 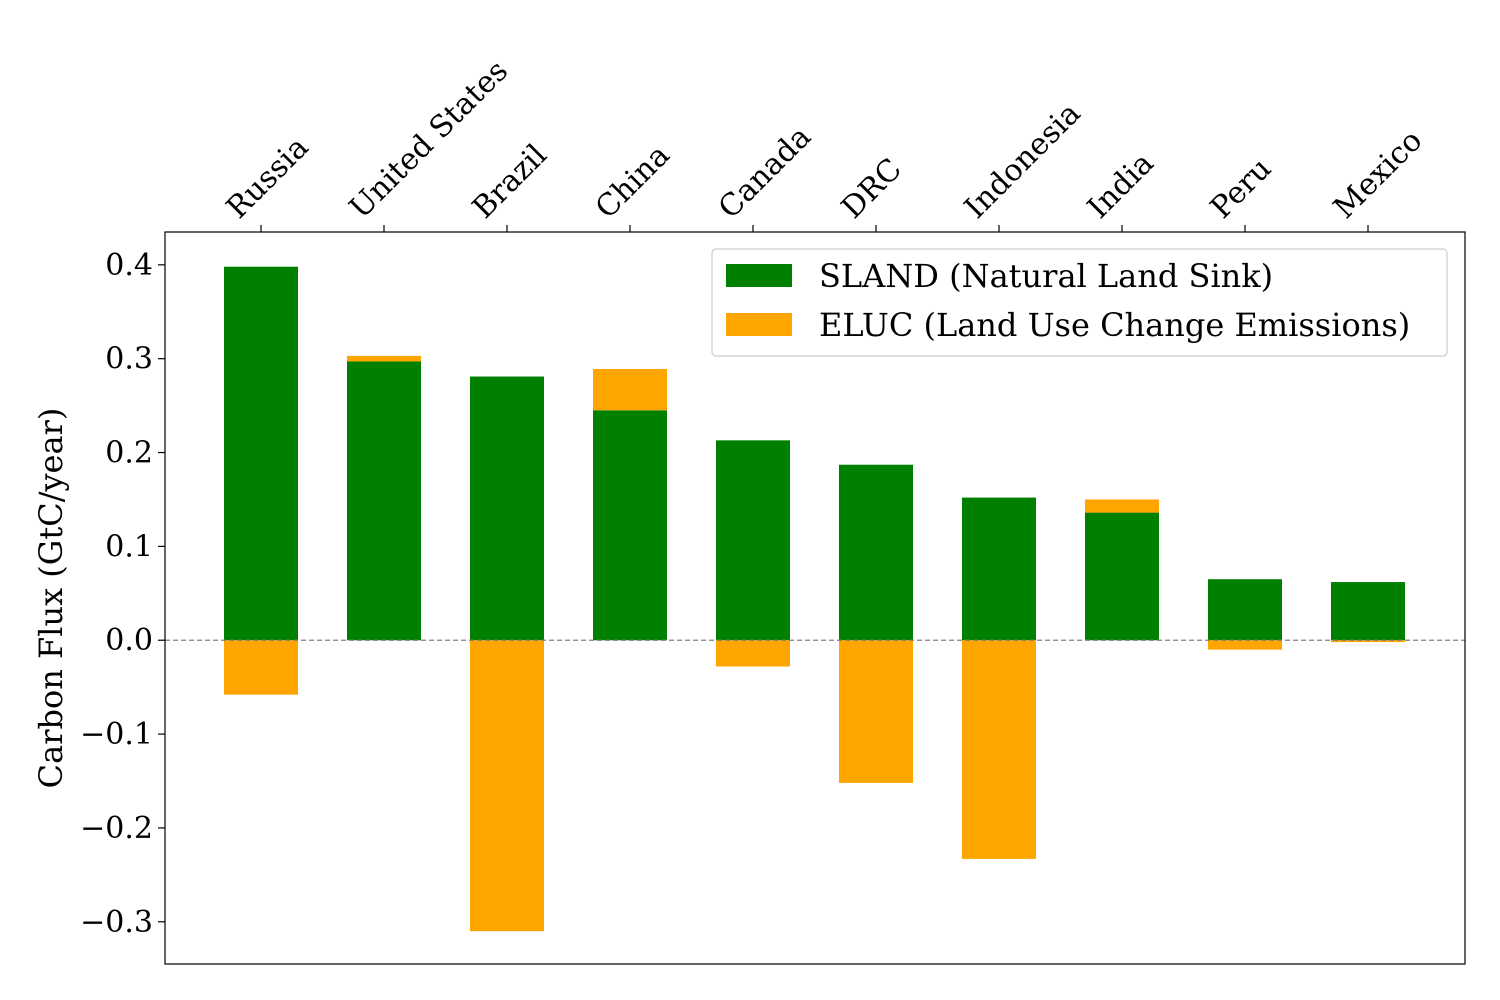 I want to click on bar-sland-united-states, so click(x=384, y=501).